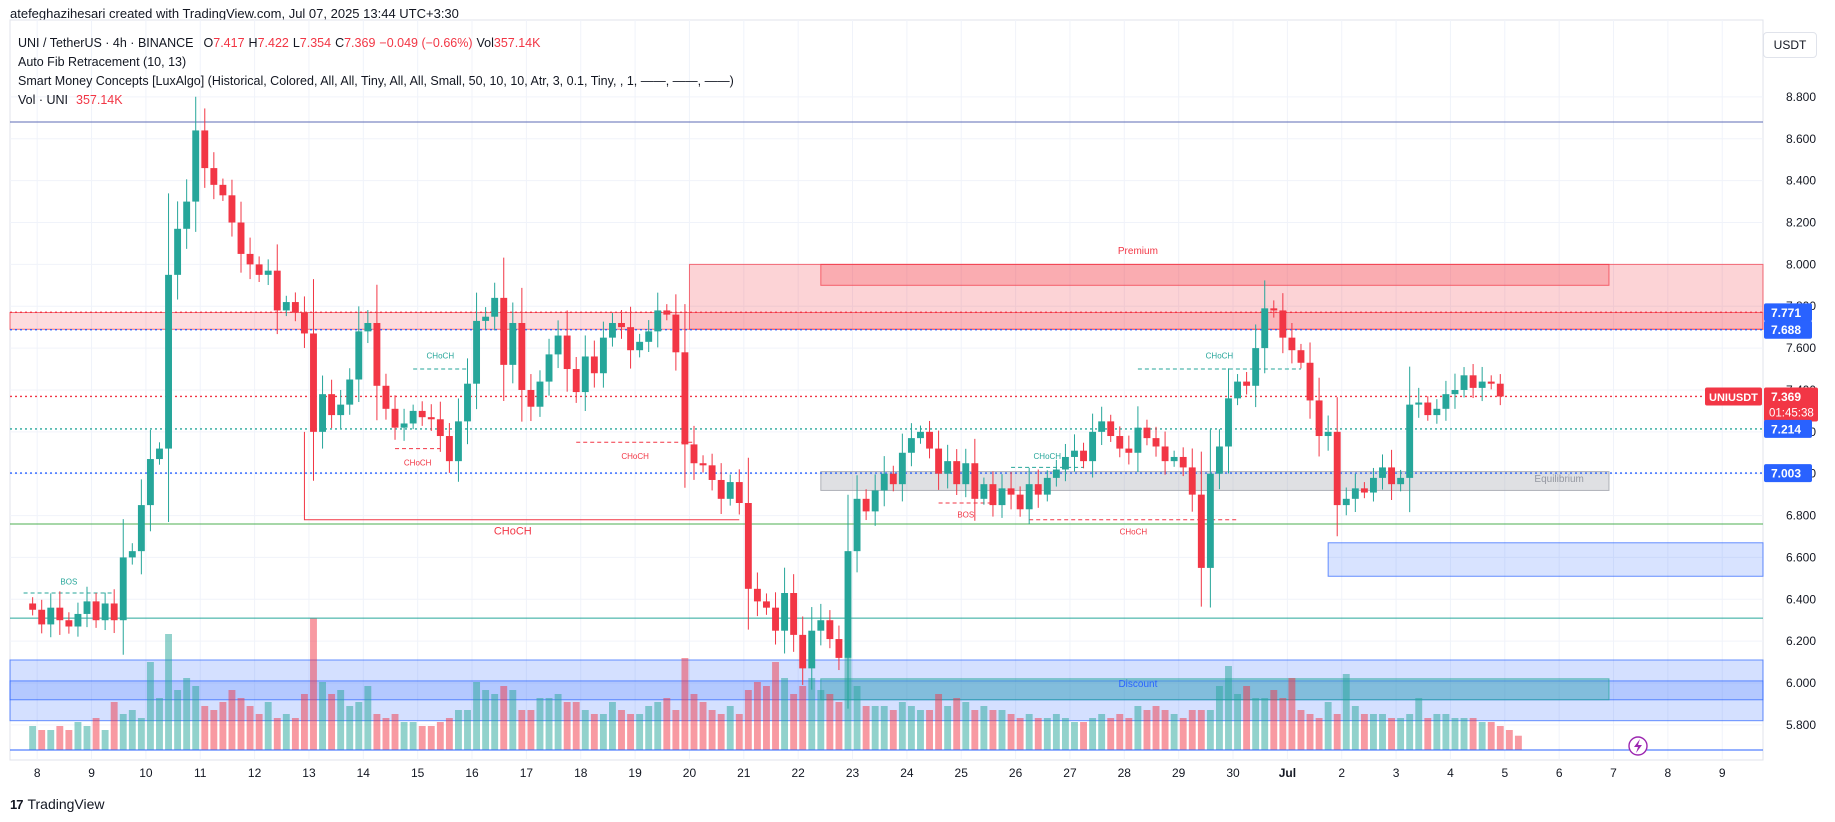 The height and width of the screenshot is (822, 1835). What do you see at coordinates (1790, 45) in the screenshot?
I see `currency-button: USDT` at bounding box center [1790, 45].